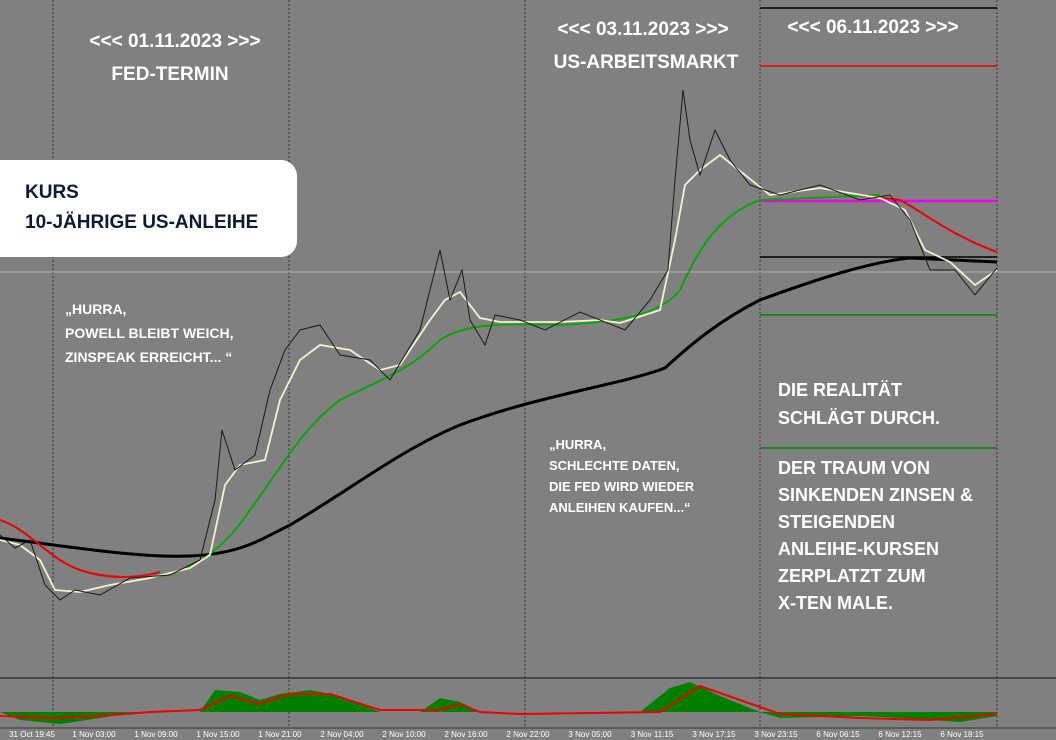 The width and height of the screenshot is (1056, 740). Describe the element at coordinates (652, 734) in the screenshot. I see `x-tick-label: 3 Nov 11:15` at that location.